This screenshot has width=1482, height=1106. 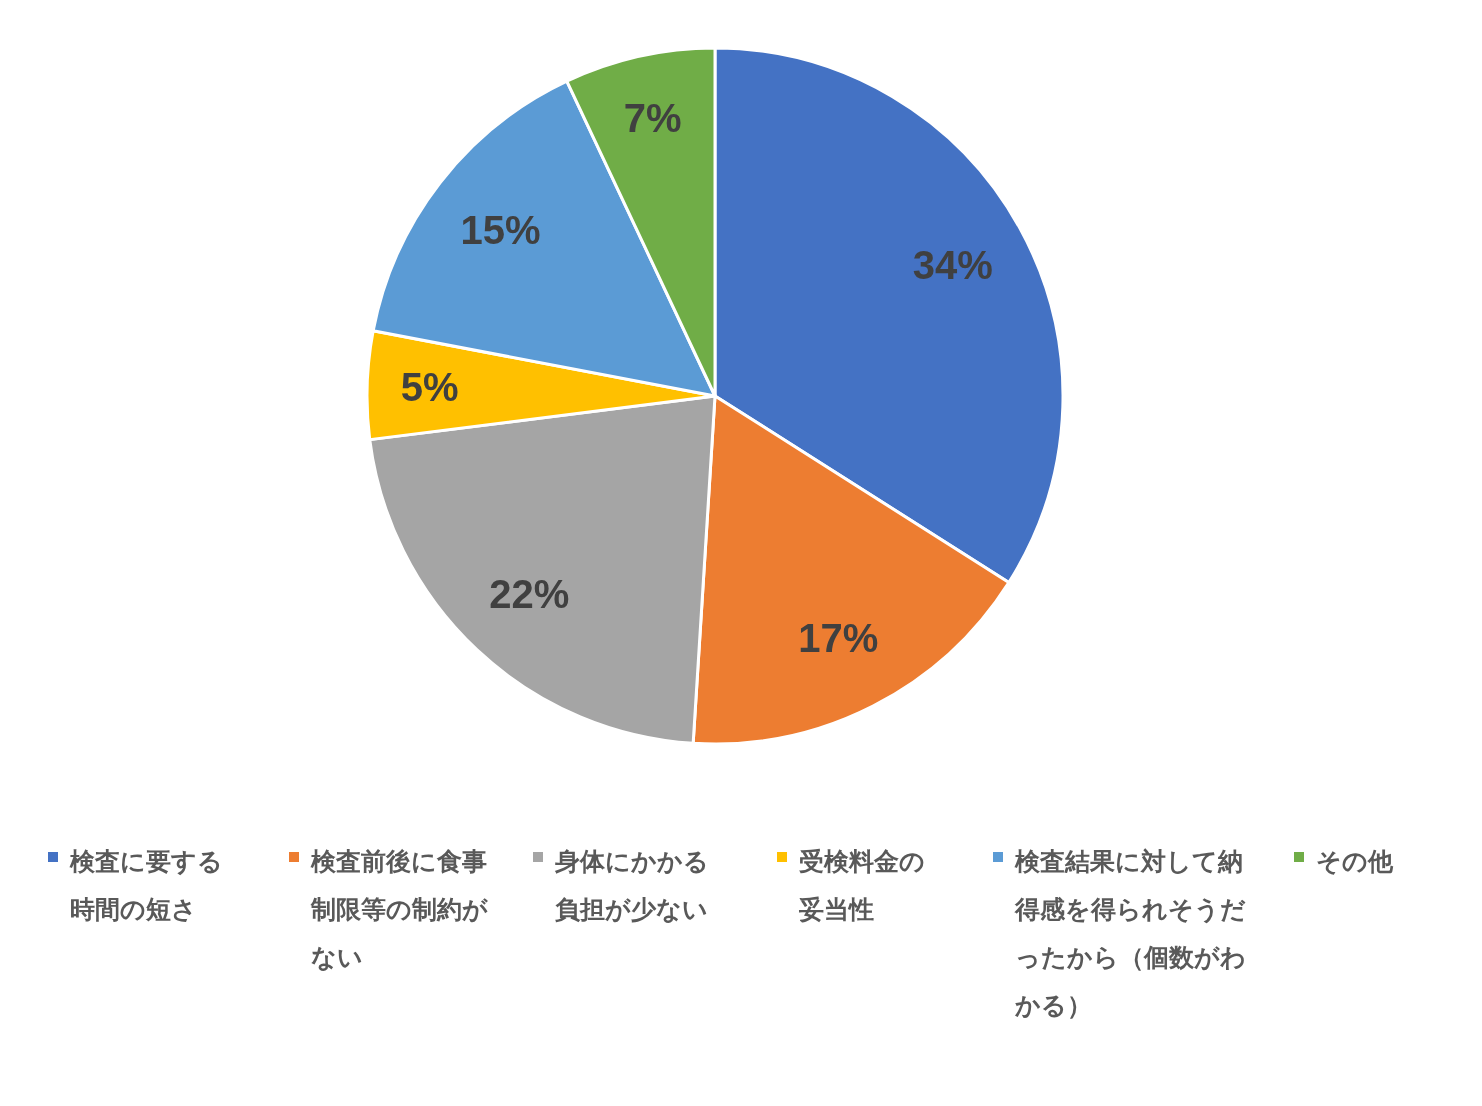 I want to click on data-label: 7%, so click(x=652, y=117).